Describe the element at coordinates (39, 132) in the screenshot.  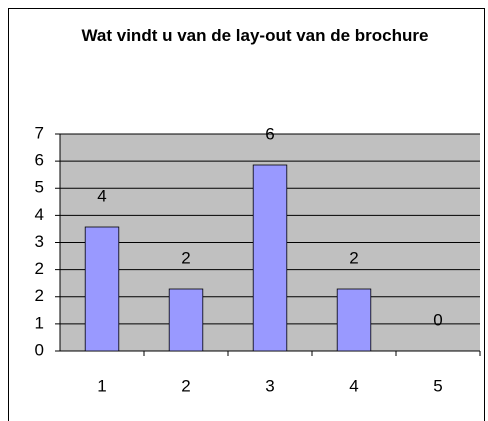
I see `y-tick-label: 7` at that location.